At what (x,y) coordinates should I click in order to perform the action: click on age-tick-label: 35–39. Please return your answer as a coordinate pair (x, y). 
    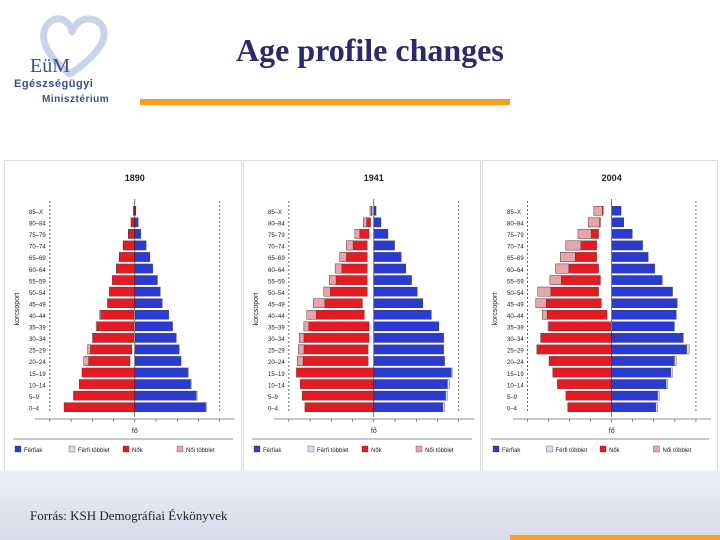
    Looking at the image, I should click on (515, 329).